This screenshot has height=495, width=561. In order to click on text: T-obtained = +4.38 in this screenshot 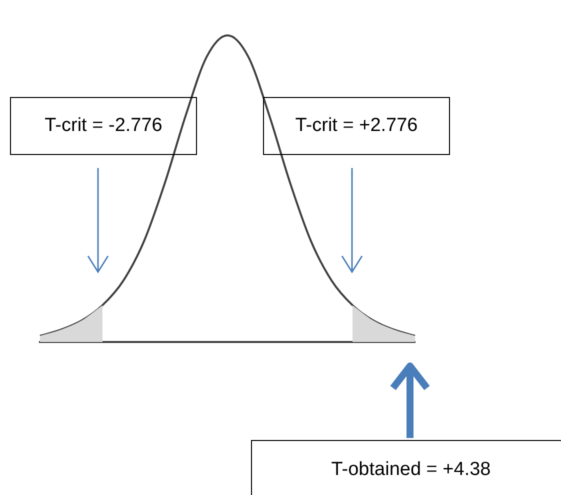, I will do `click(406, 467)`.